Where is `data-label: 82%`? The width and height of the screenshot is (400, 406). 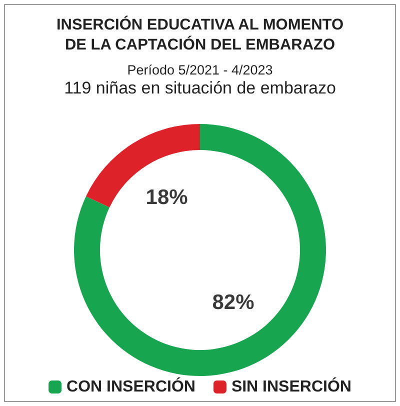
data-label: 82% is located at coordinates (233, 302).